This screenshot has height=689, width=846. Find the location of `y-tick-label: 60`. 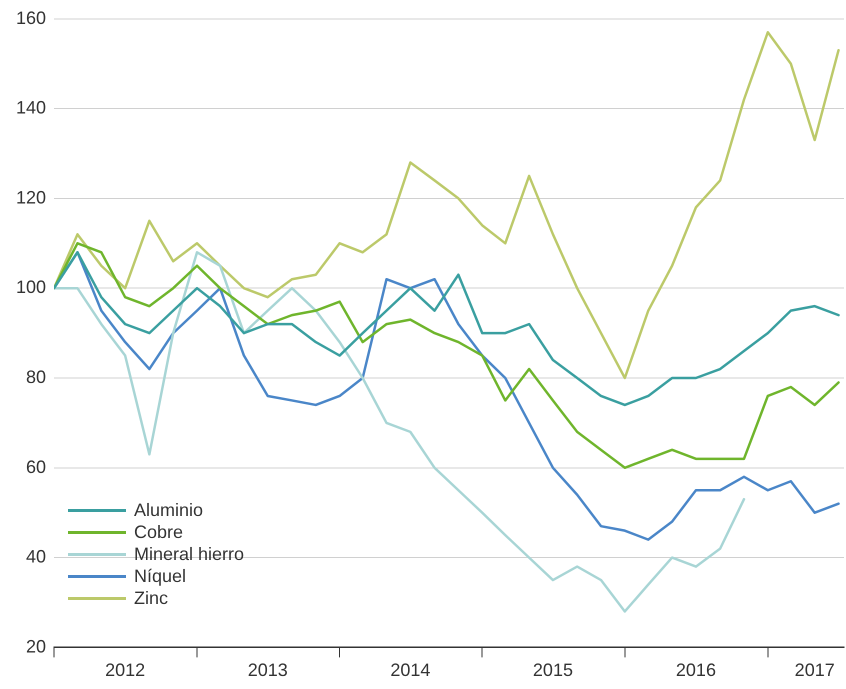

y-tick-label: 60 is located at coordinates (36, 466).